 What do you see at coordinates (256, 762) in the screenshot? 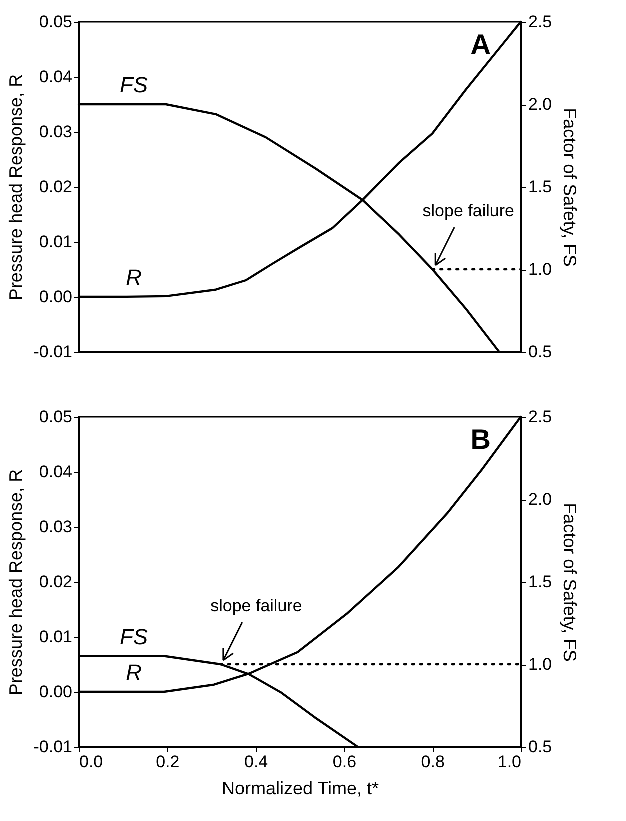
I see `x-tick-label: 0.4` at bounding box center [256, 762].